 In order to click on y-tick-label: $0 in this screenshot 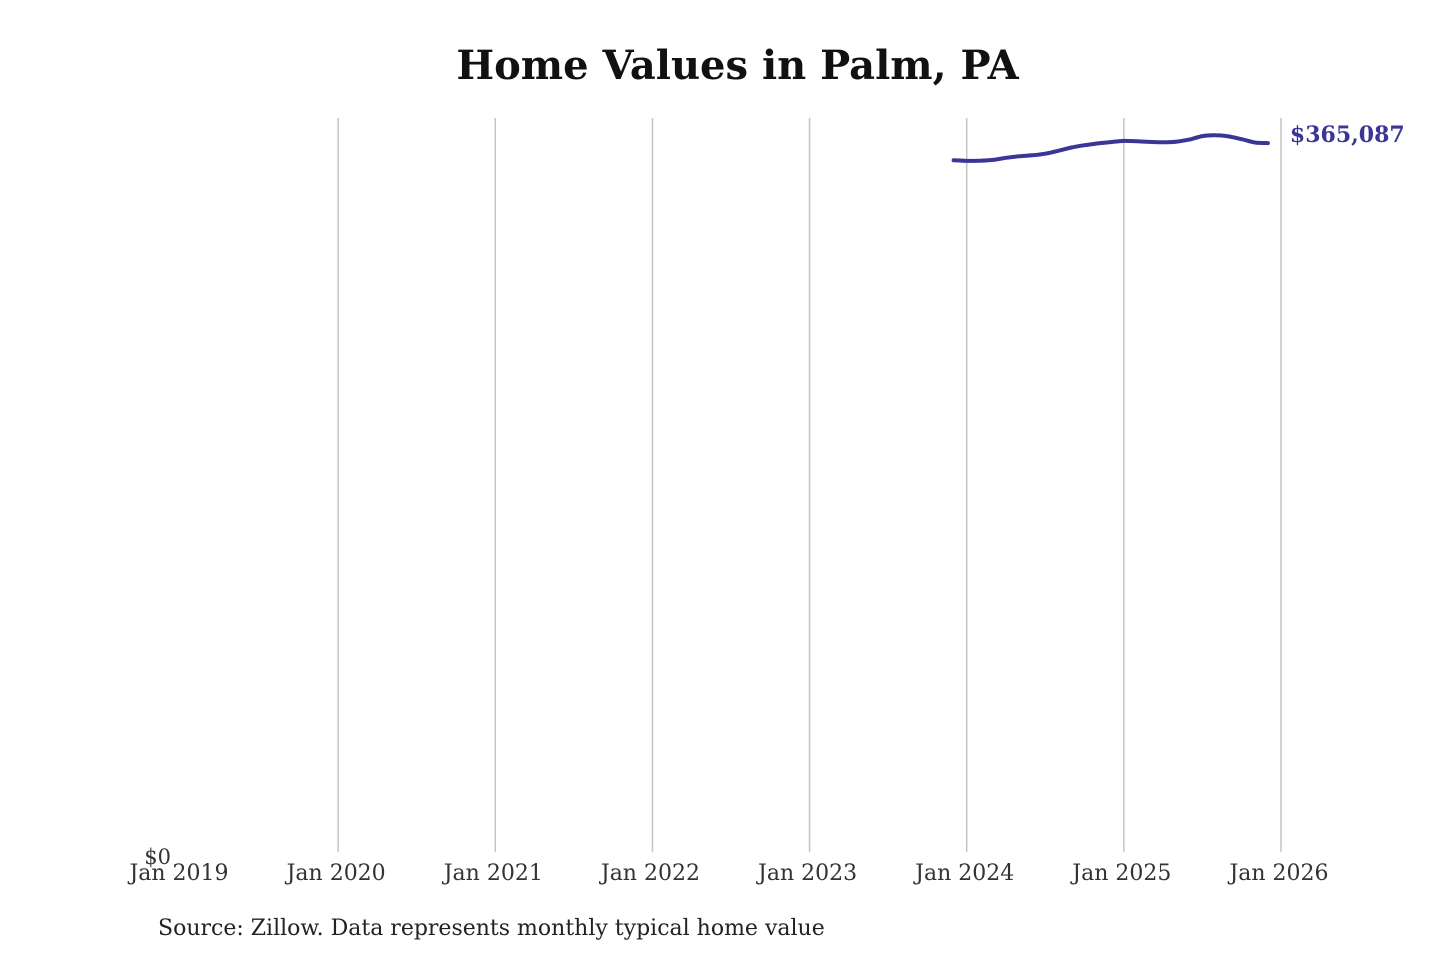, I will do `click(157, 857)`.